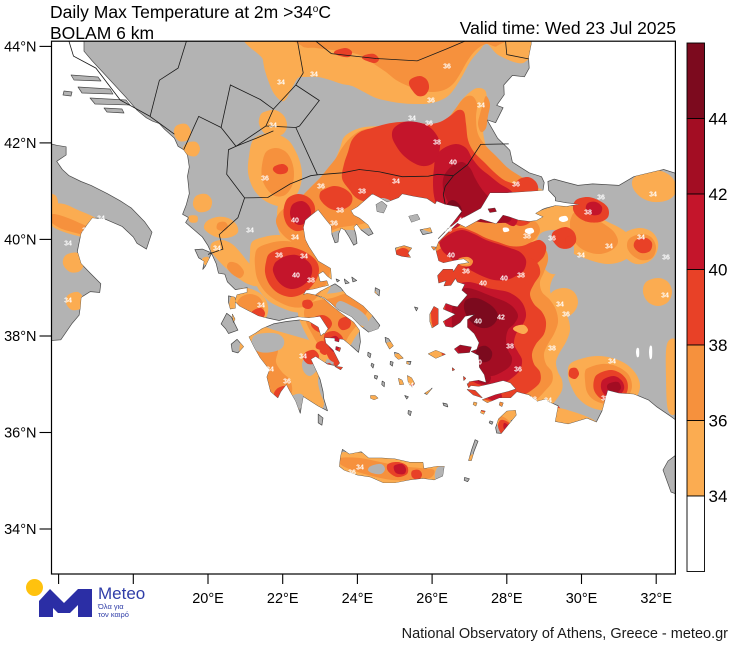 The height and width of the screenshot is (650, 734). Describe the element at coordinates (656, 599) in the screenshot. I see `svg-text: 32°E` at that location.